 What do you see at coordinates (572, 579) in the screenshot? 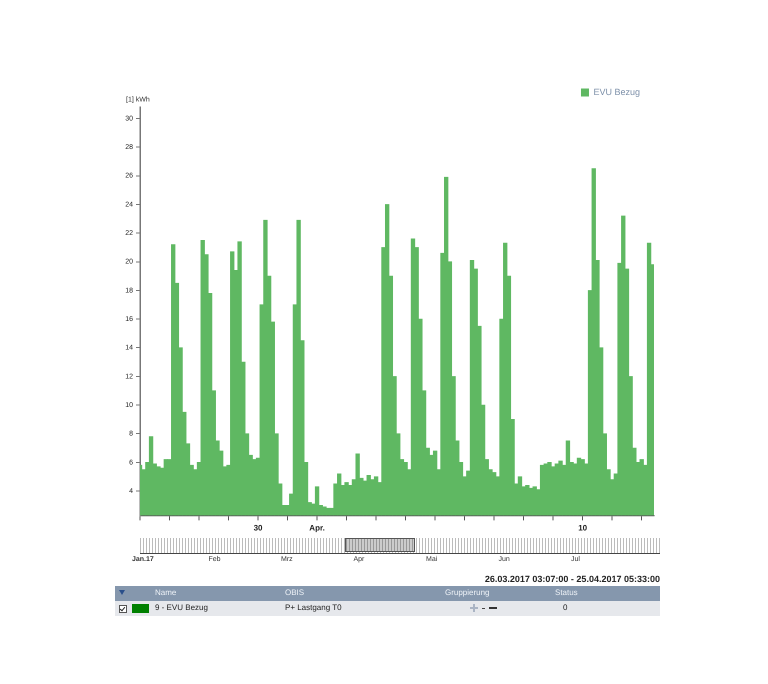
I see `text: 26.03.2017 03:07:00 - 25.04.2017 05:33:00` at bounding box center [572, 579].